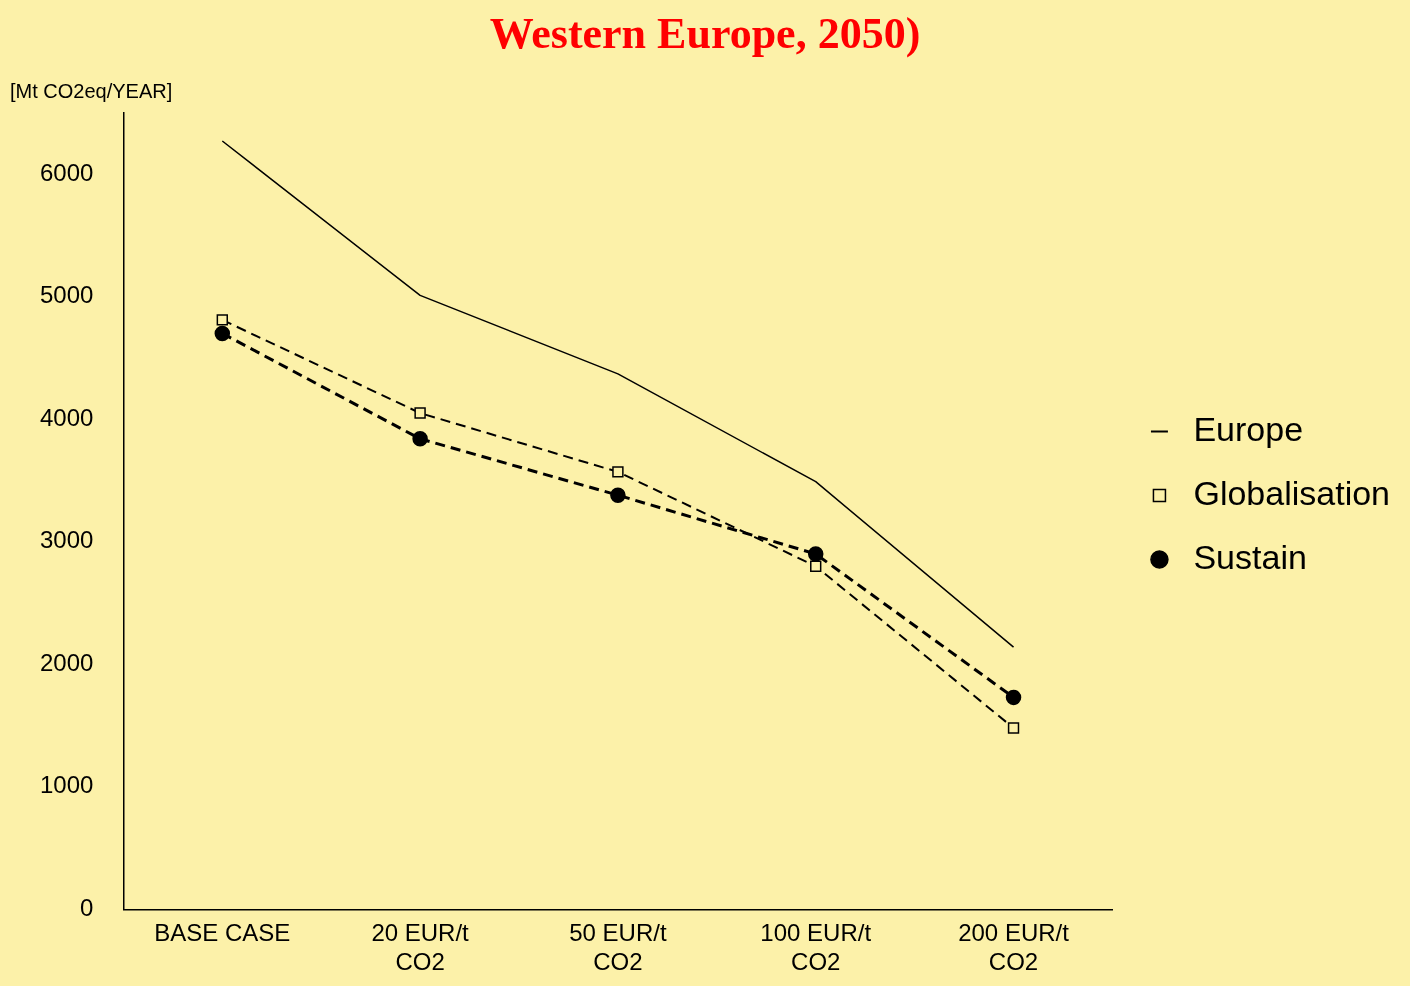  I want to click on x-tick-label: 100 EUR/t CO2, so click(816, 947).